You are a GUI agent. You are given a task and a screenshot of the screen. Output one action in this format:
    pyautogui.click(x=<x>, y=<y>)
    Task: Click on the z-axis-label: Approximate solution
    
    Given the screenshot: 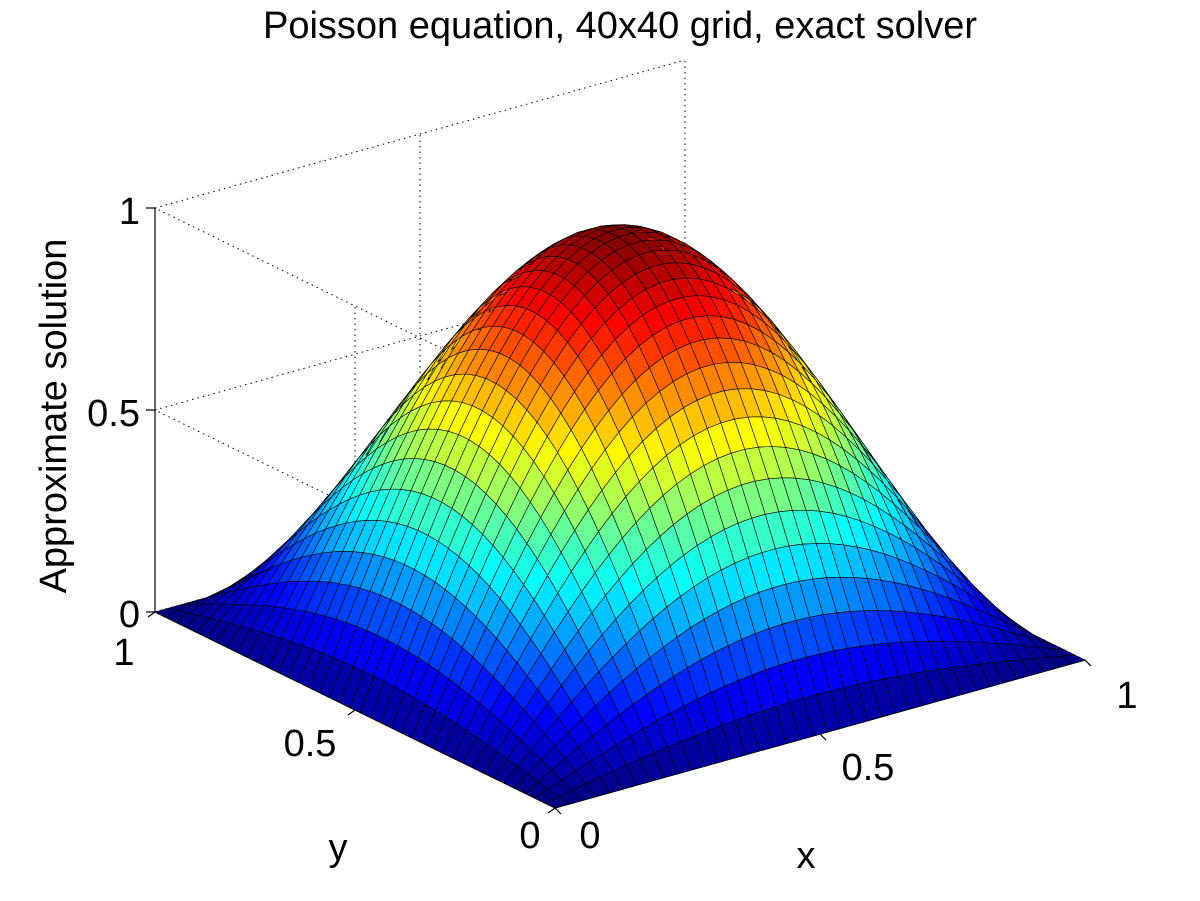 What is the action you would take?
    pyautogui.click(x=54, y=416)
    